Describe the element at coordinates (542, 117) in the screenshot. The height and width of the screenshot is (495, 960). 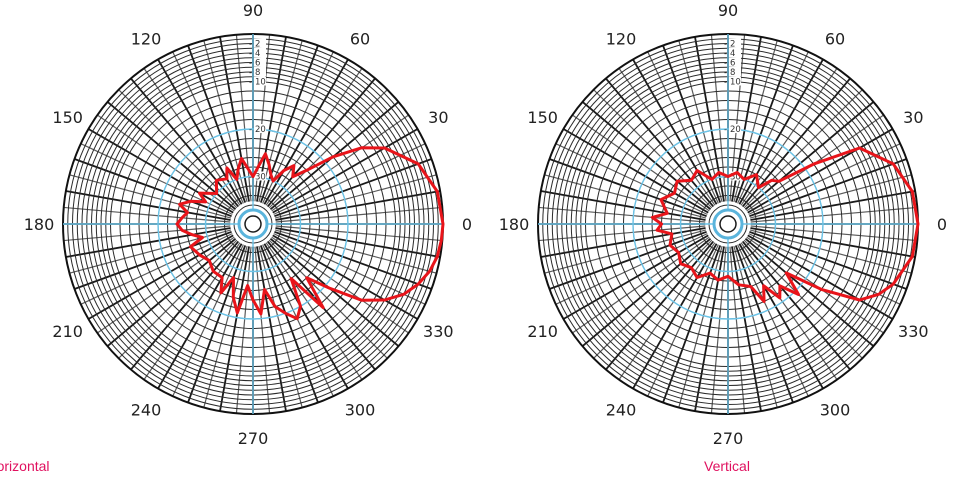
I see `vertical-angle-label: 150` at that location.